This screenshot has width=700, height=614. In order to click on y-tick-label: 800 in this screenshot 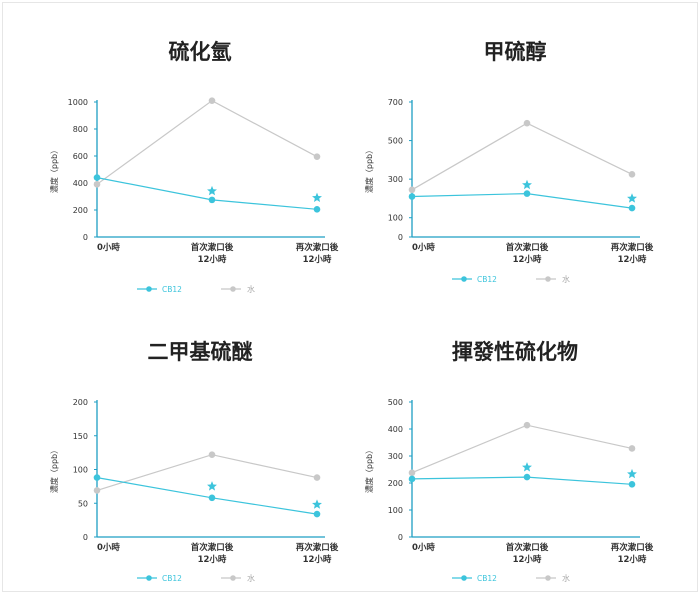, I will do `click(80, 129)`.